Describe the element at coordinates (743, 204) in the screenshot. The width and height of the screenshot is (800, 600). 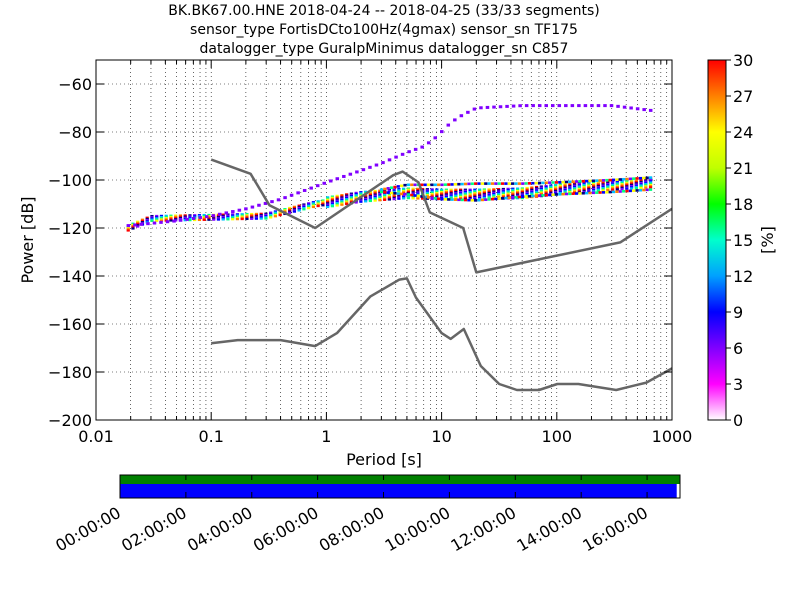
I see `colorbar-tick-label: 18` at that location.